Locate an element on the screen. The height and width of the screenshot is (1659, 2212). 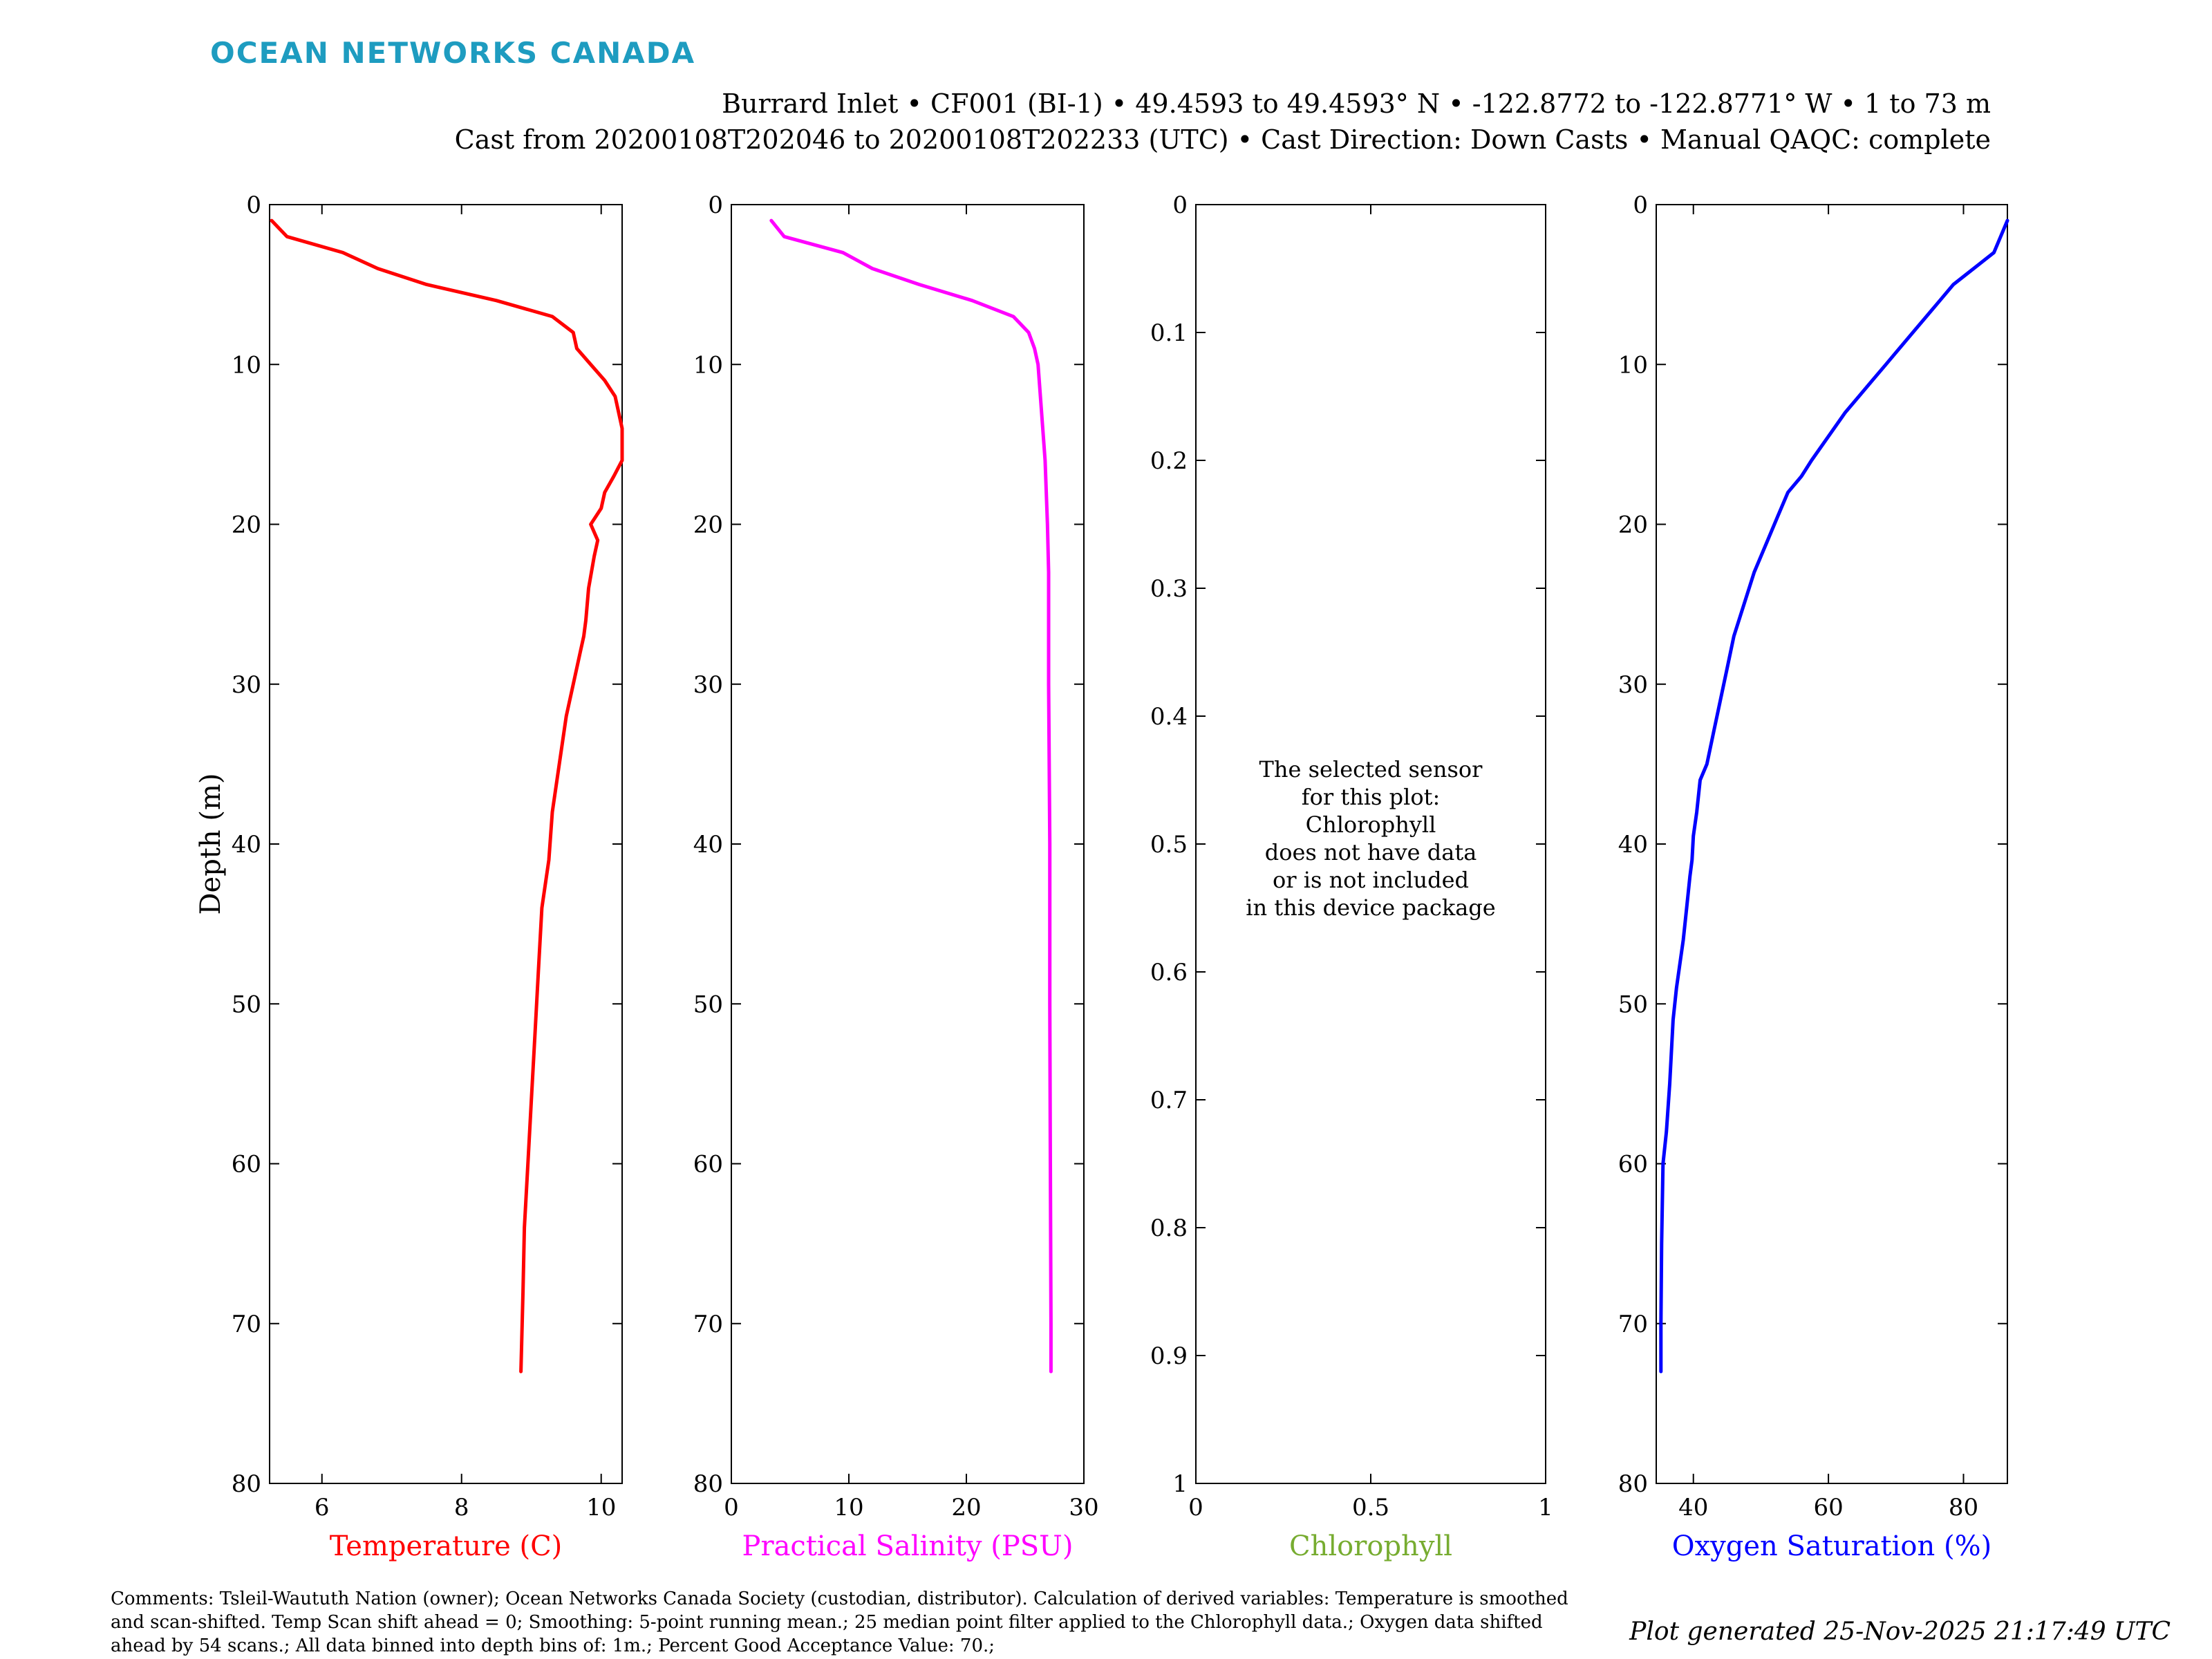
y-tick-label: 0.5 is located at coordinates (1169, 845).